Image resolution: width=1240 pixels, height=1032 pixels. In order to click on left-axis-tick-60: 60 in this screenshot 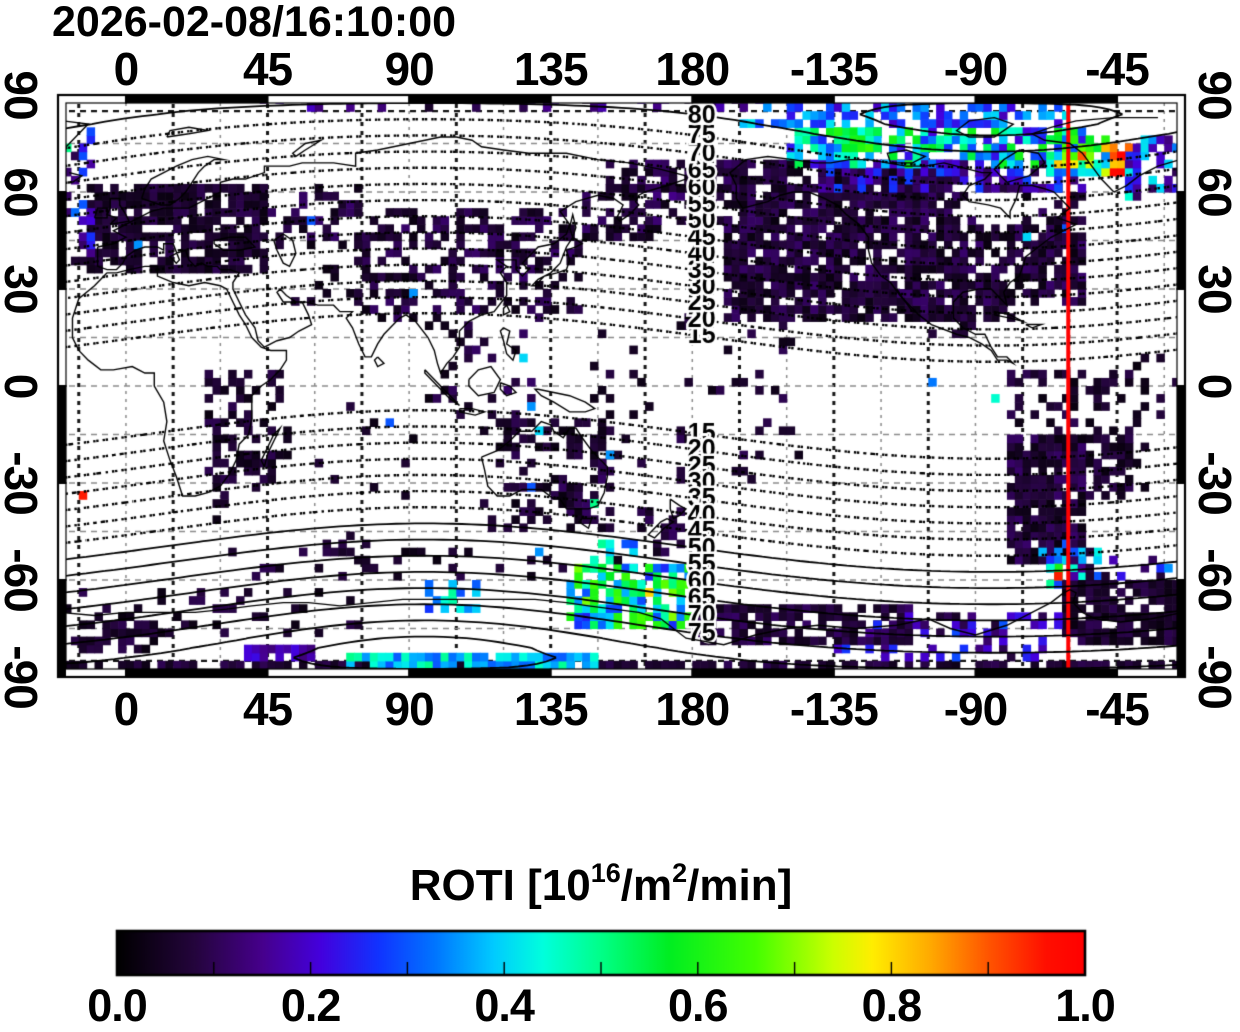, I will do `click(23, 192)`.